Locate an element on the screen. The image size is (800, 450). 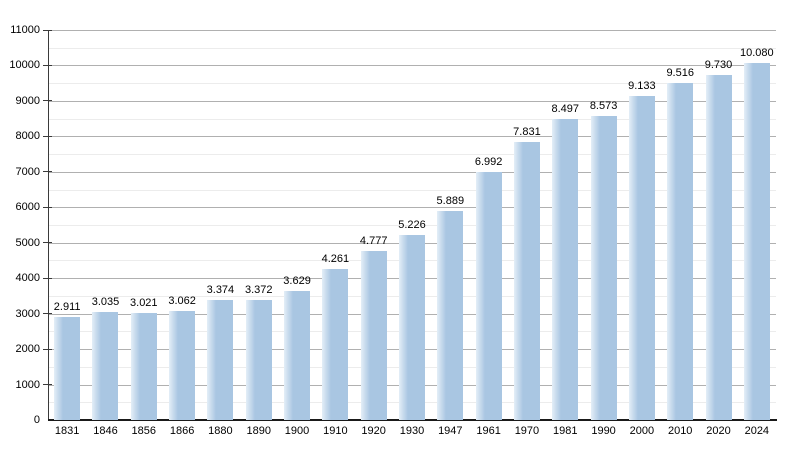
bar-value-label: 5.226 is located at coordinates (412, 224).